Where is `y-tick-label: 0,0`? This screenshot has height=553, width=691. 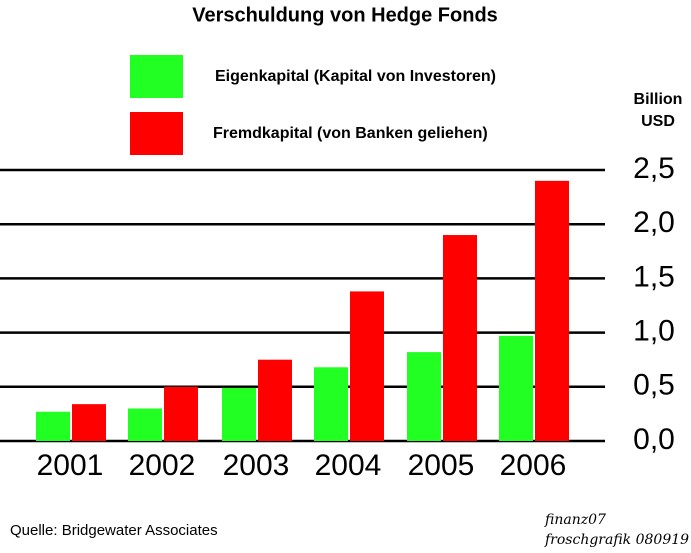 y-tick-label: 0,0 is located at coordinates (654, 439).